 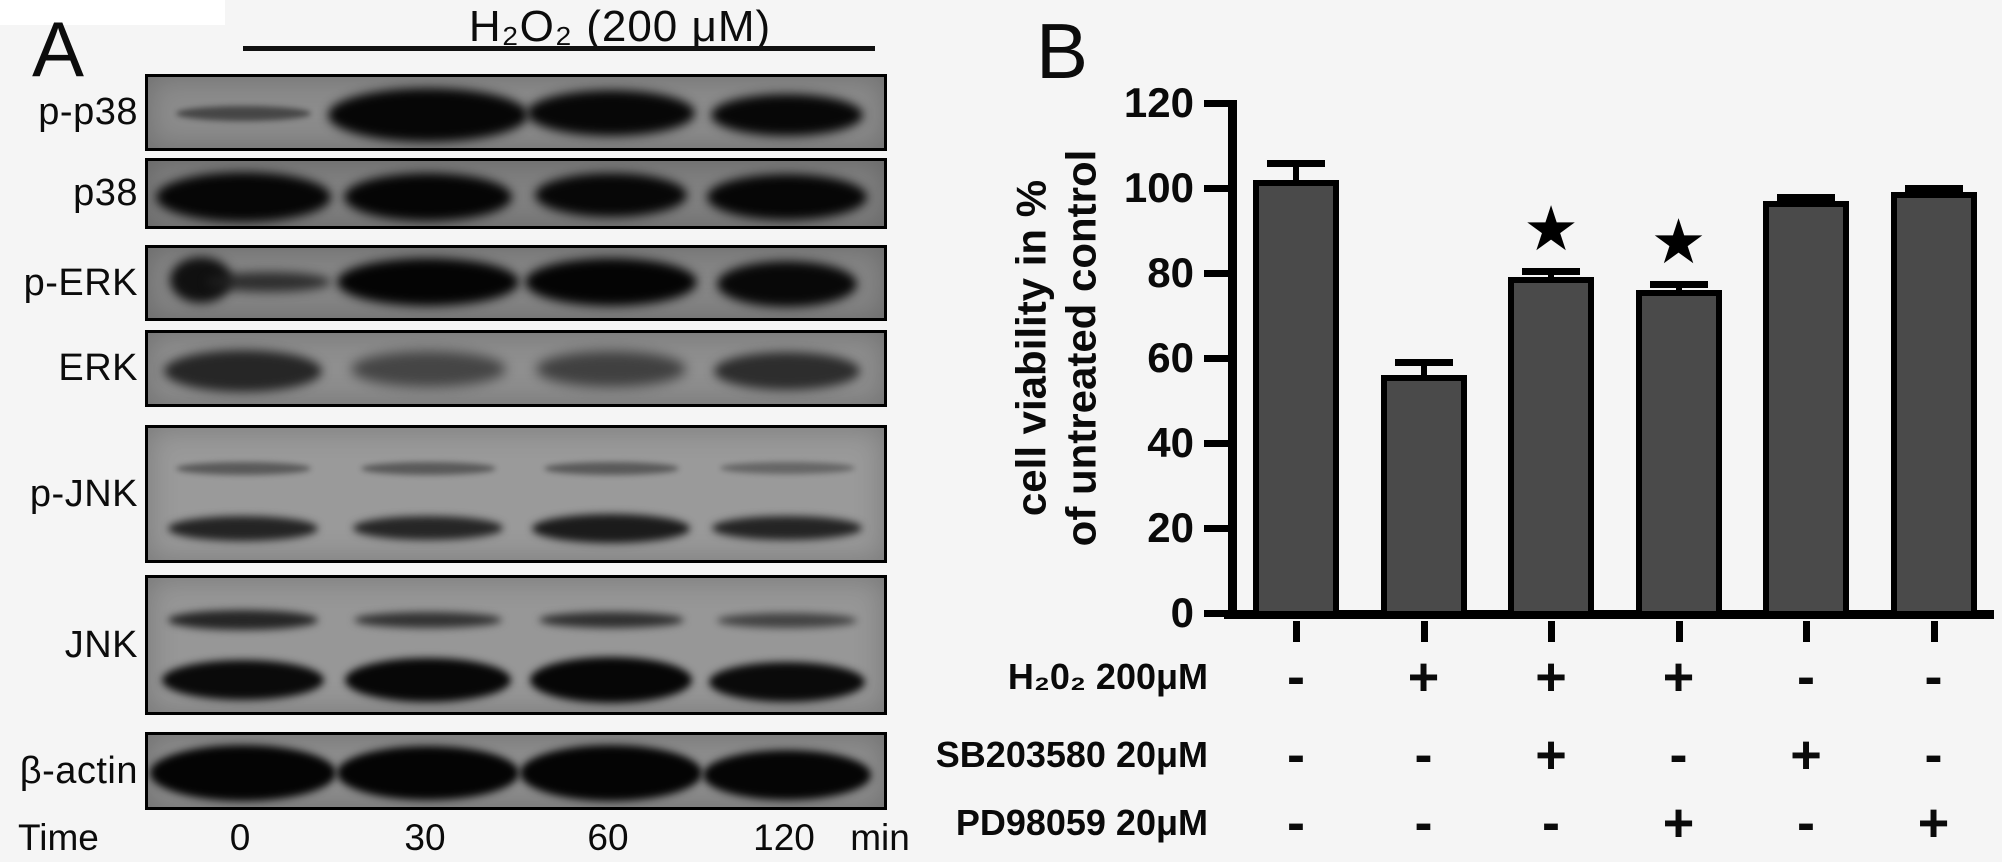 I want to click on panel-b-letter: B, so click(x=1062, y=51).